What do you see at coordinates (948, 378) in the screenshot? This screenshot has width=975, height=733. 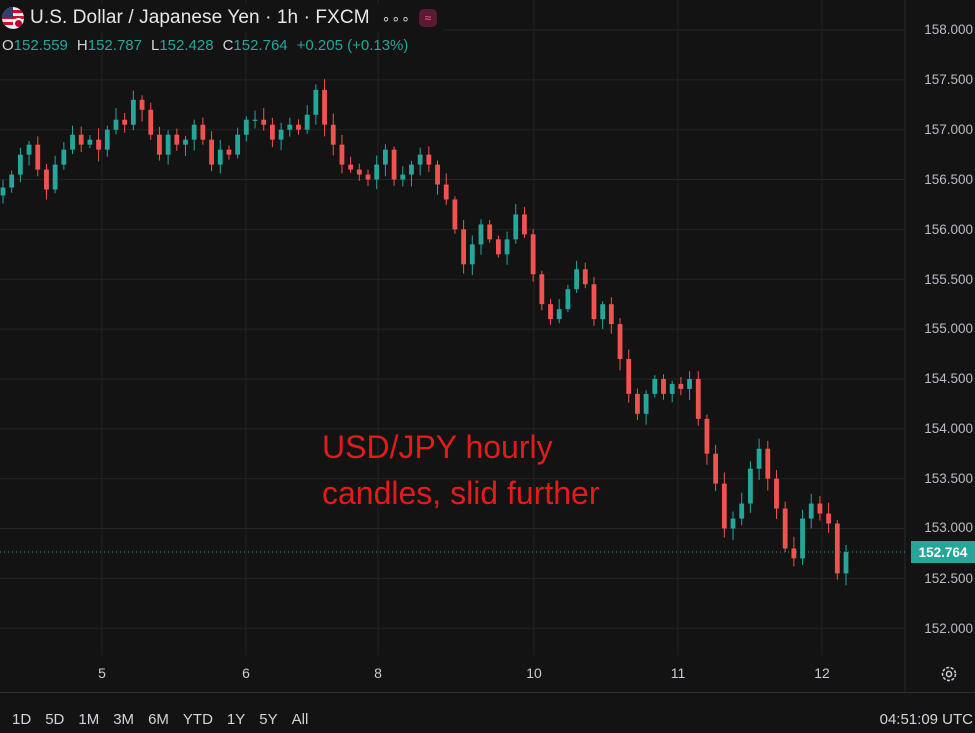 I see `price-tick-label: 154.500` at bounding box center [948, 378].